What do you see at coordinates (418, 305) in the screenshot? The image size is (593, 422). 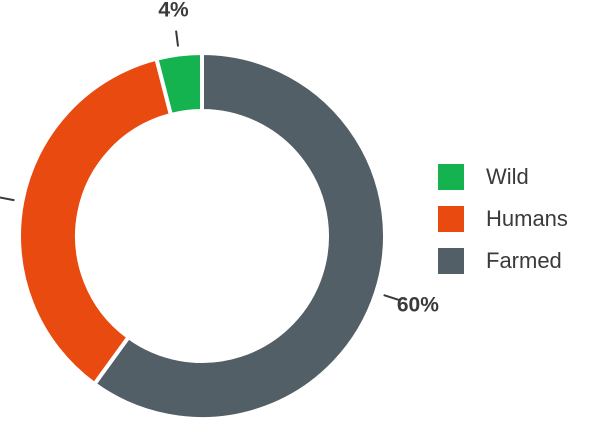 I see `pct-label-farmed: 60%` at bounding box center [418, 305].